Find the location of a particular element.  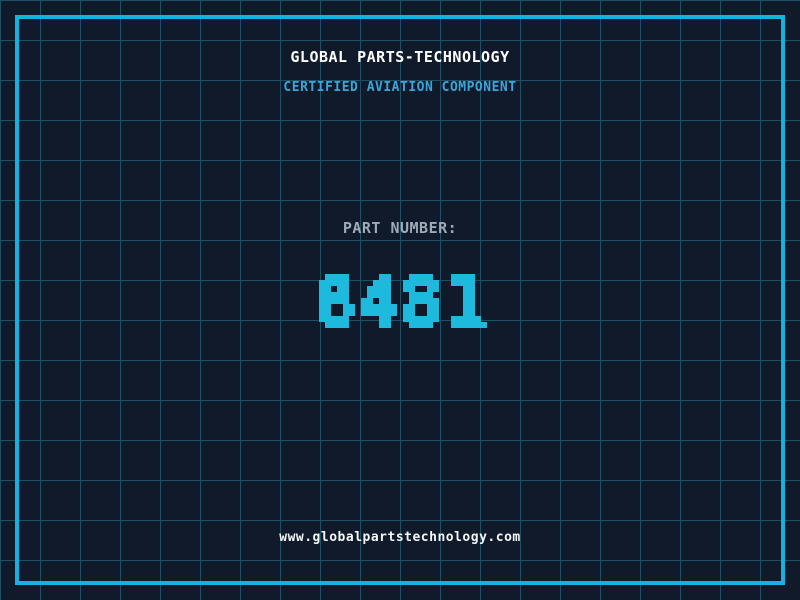

part-number-pixel-canvas is located at coordinates (400, 301).